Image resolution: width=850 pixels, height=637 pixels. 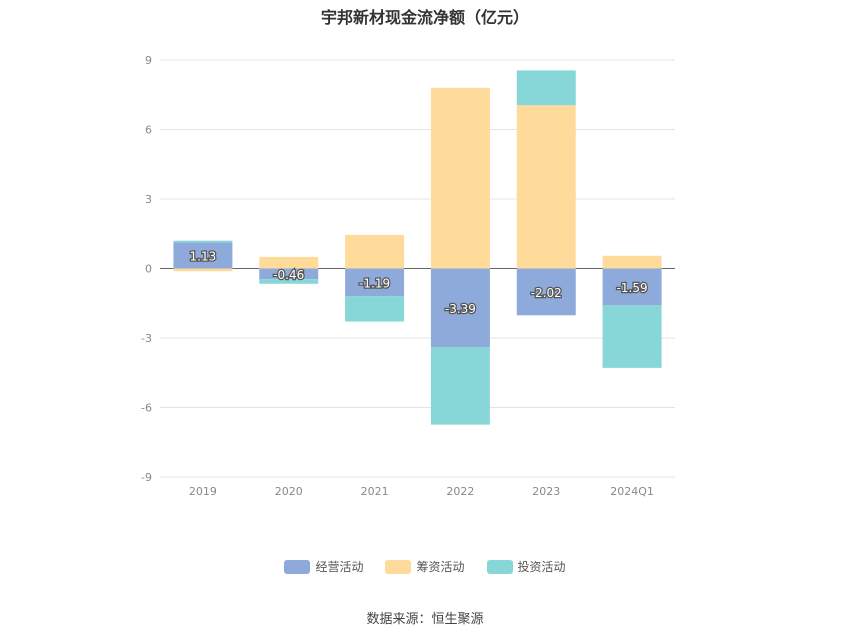 What do you see at coordinates (424, 17) in the screenshot?
I see `chart-title: 宇邦新材现金流净额（亿元）` at bounding box center [424, 17].